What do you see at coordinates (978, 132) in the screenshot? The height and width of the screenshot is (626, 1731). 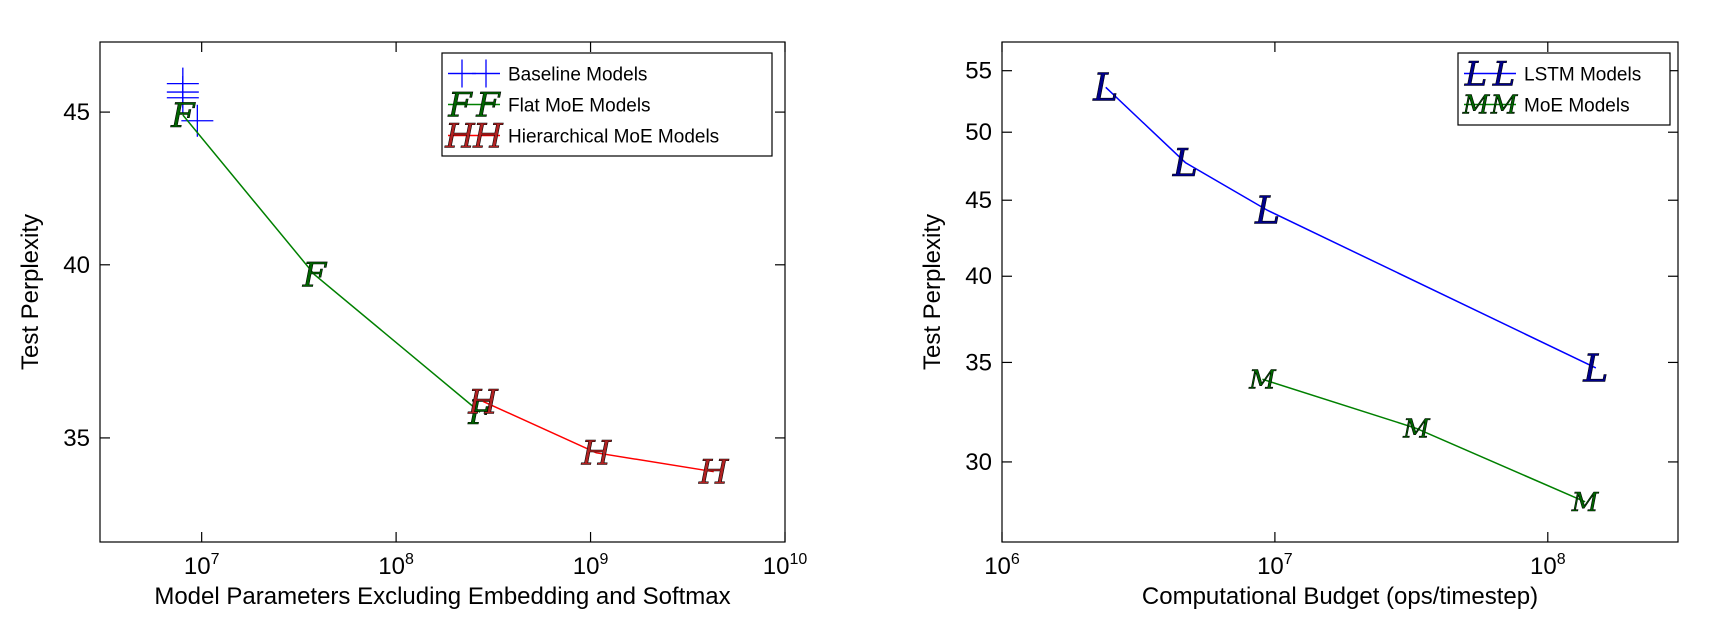 I see `y-tick-label: 50` at bounding box center [978, 132].